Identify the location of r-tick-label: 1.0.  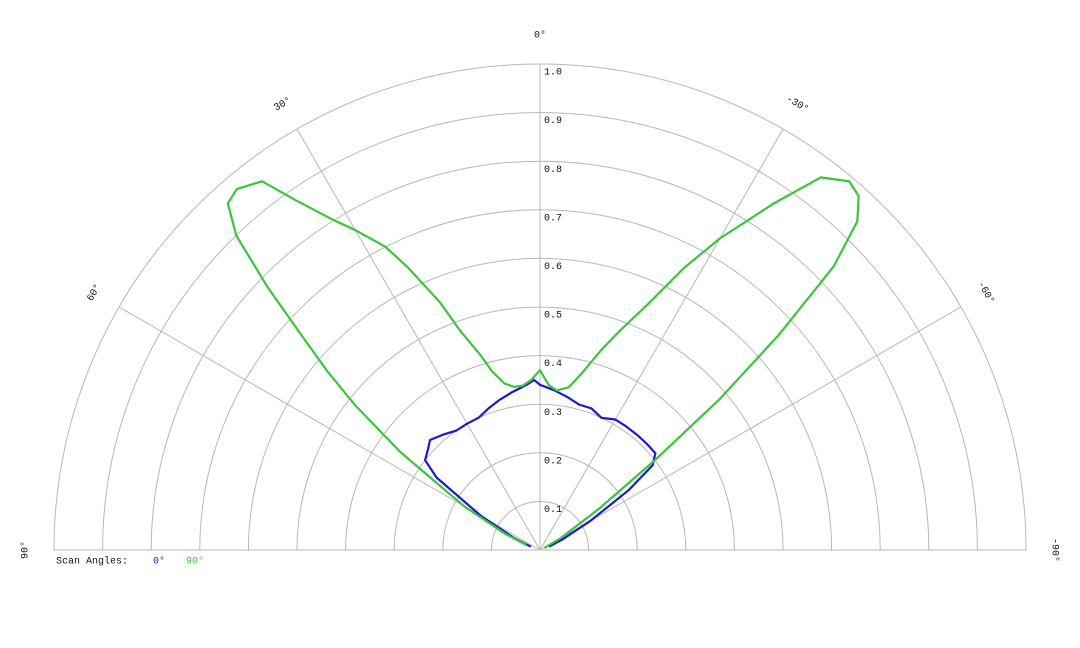
(553, 73).